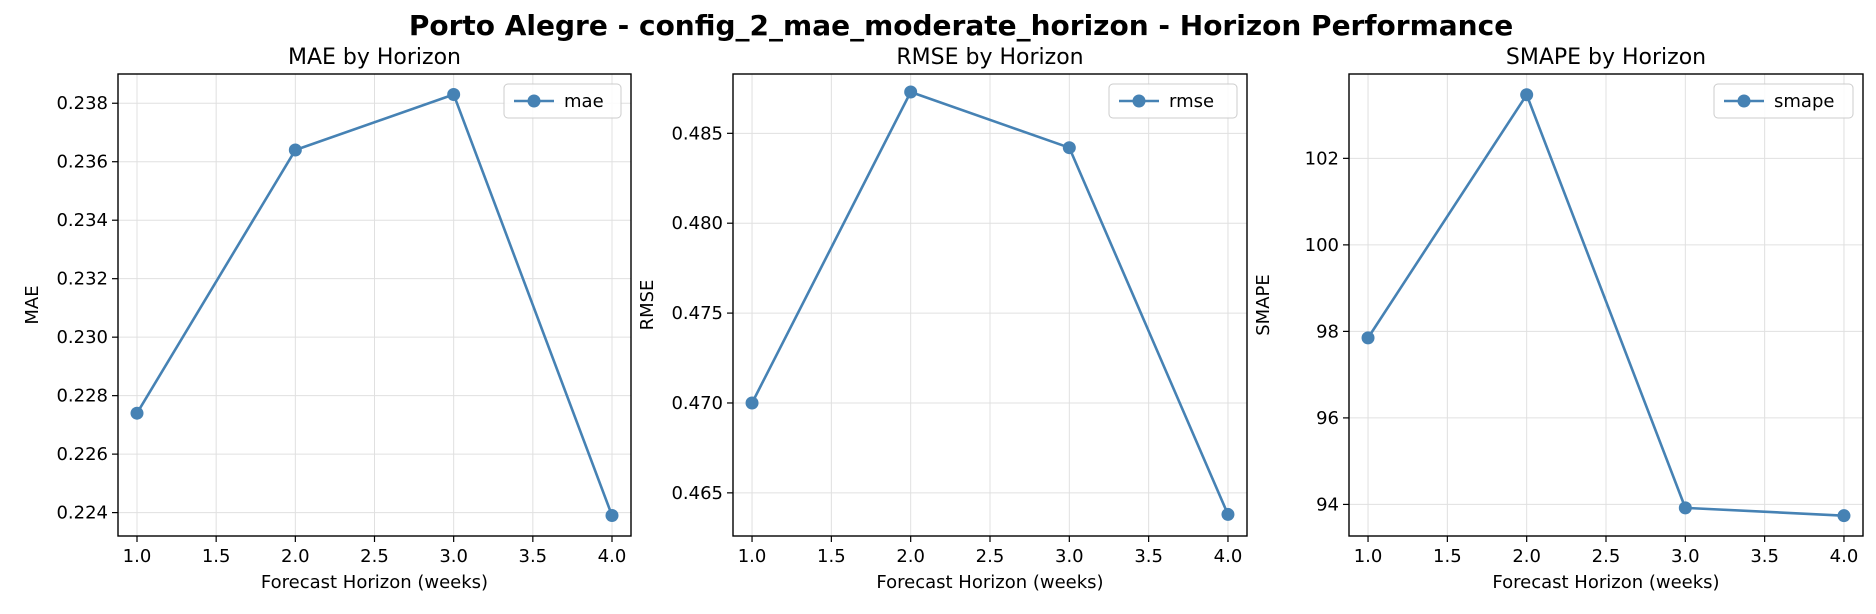 The height and width of the screenshot is (614, 1876). I want to click on legend: mae, so click(562, 101).